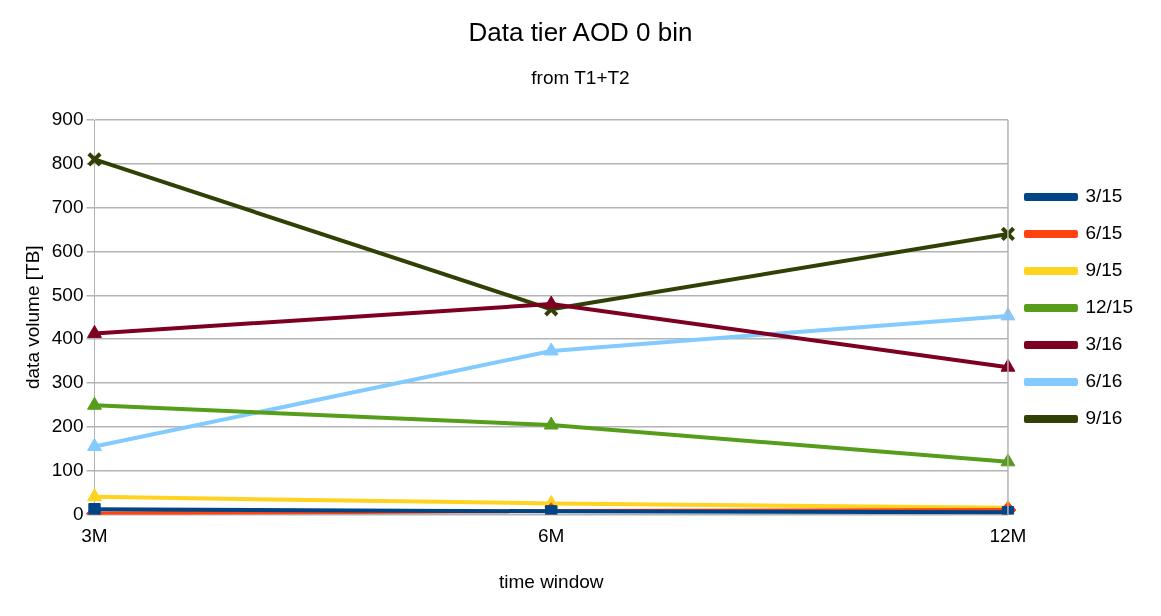 Image resolution: width=1161 pixels, height=616 pixels. What do you see at coordinates (1104, 344) in the screenshot?
I see `legend-label: 3/16` at bounding box center [1104, 344].